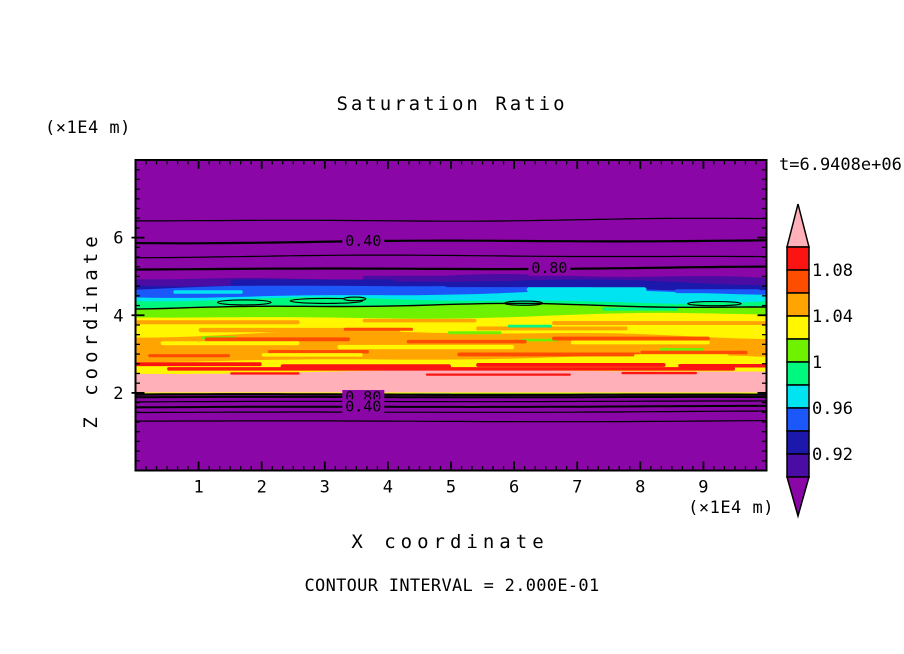 The width and height of the screenshot is (904, 654). I want to click on colorbar-segment-indigo, so click(798, 465).